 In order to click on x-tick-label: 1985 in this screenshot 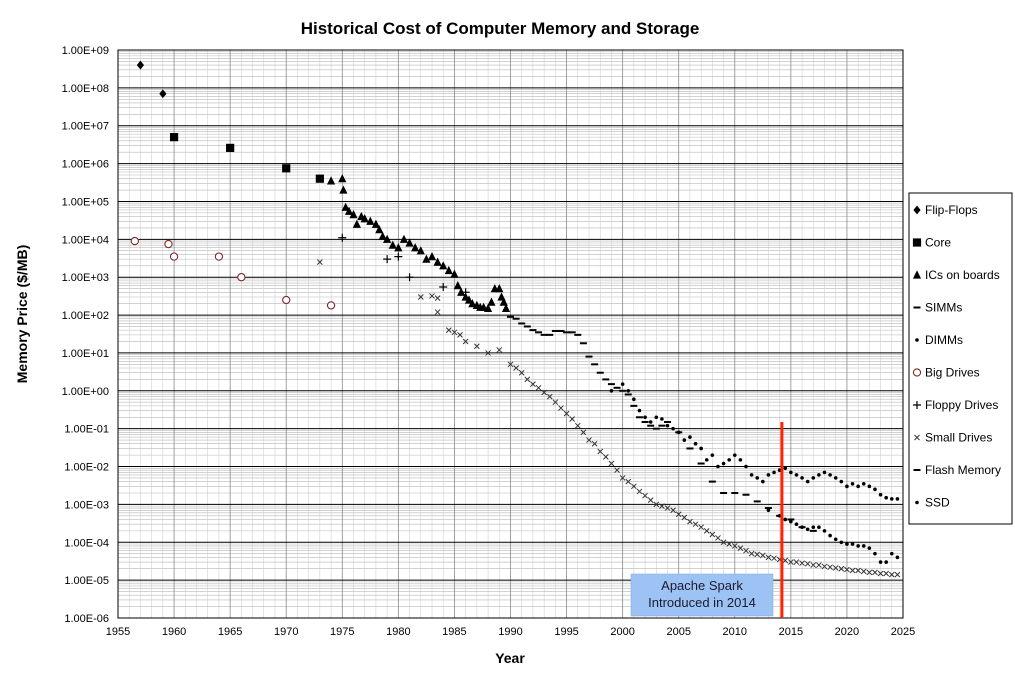, I will do `click(454, 632)`.